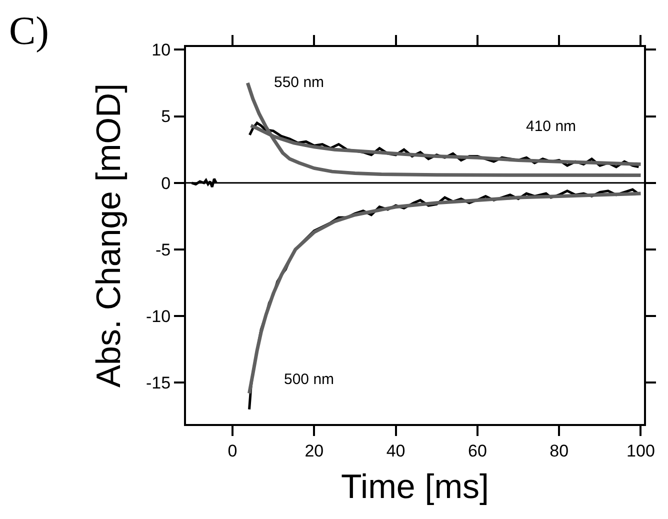 This screenshot has width=668, height=519. I want to click on x-axis-title: Time [ms], so click(415, 487).